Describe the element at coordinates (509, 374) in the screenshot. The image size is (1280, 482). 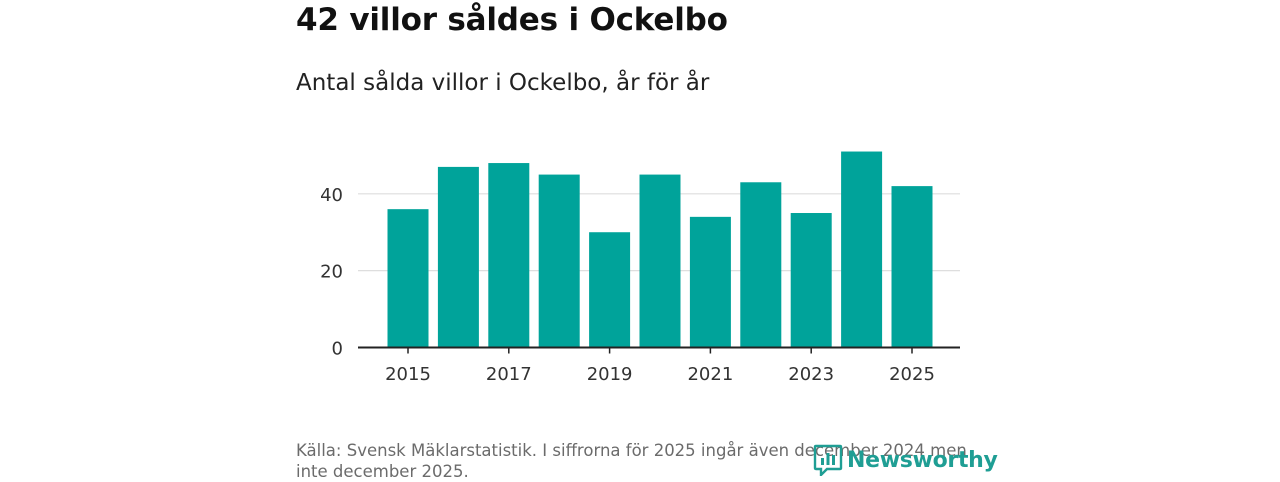
I see `x-tick-label: 2017` at that location.